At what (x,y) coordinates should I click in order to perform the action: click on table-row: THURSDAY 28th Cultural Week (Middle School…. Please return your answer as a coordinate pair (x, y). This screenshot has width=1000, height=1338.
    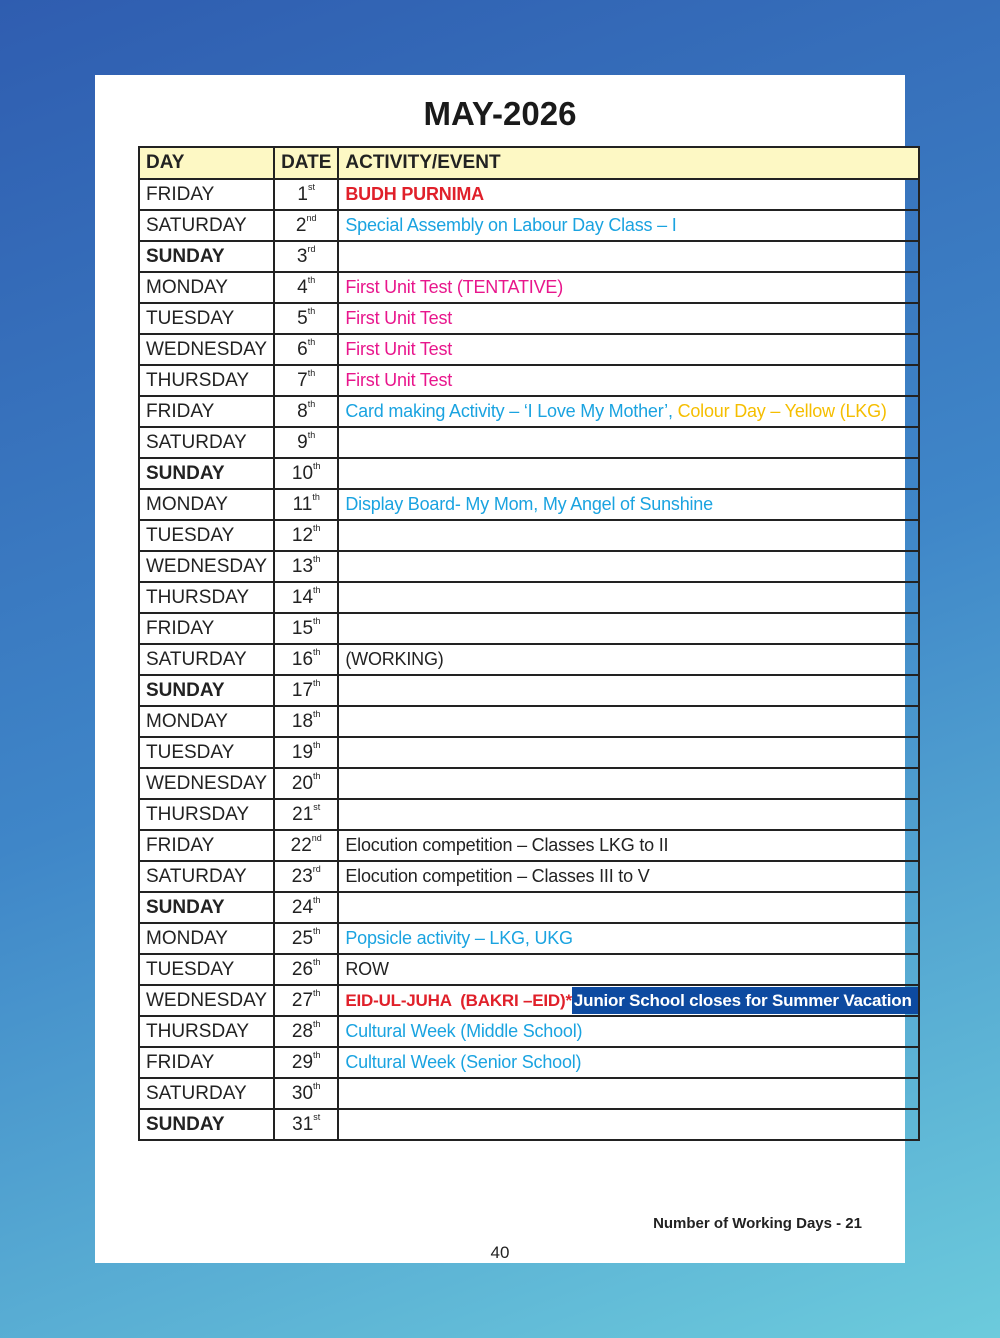
    Looking at the image, I should click on (528, 1031).